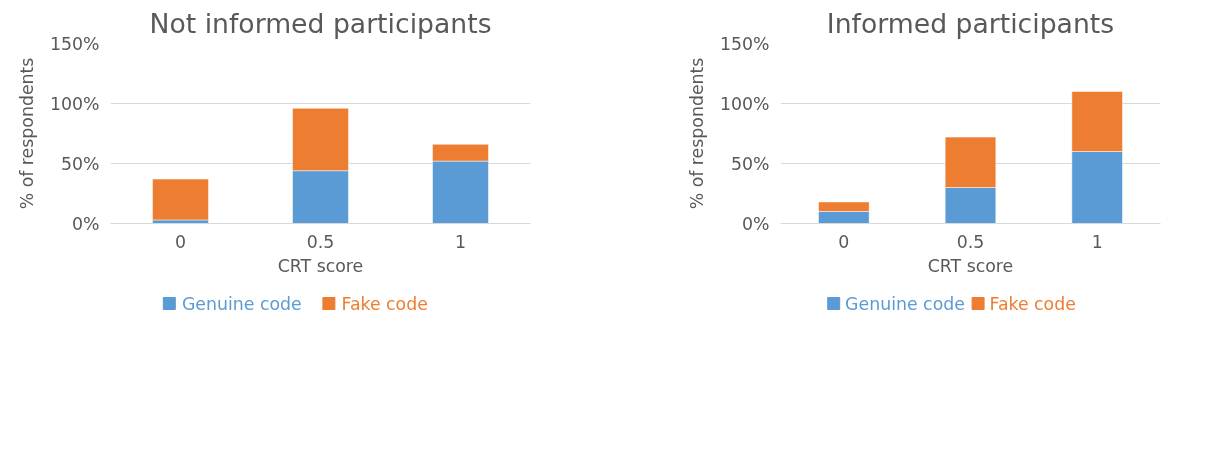 This screenshot has height=457, width=1206. I want to click on chart-title: Not informed participants, so click(320, 23).